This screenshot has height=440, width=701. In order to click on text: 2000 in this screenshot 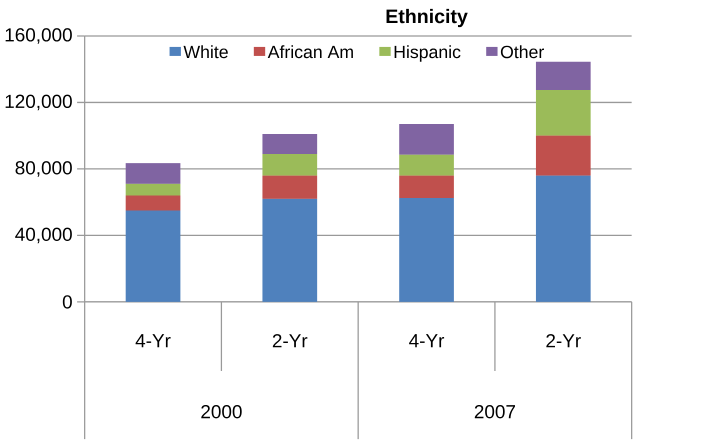, I will do `click(221, 411)`.